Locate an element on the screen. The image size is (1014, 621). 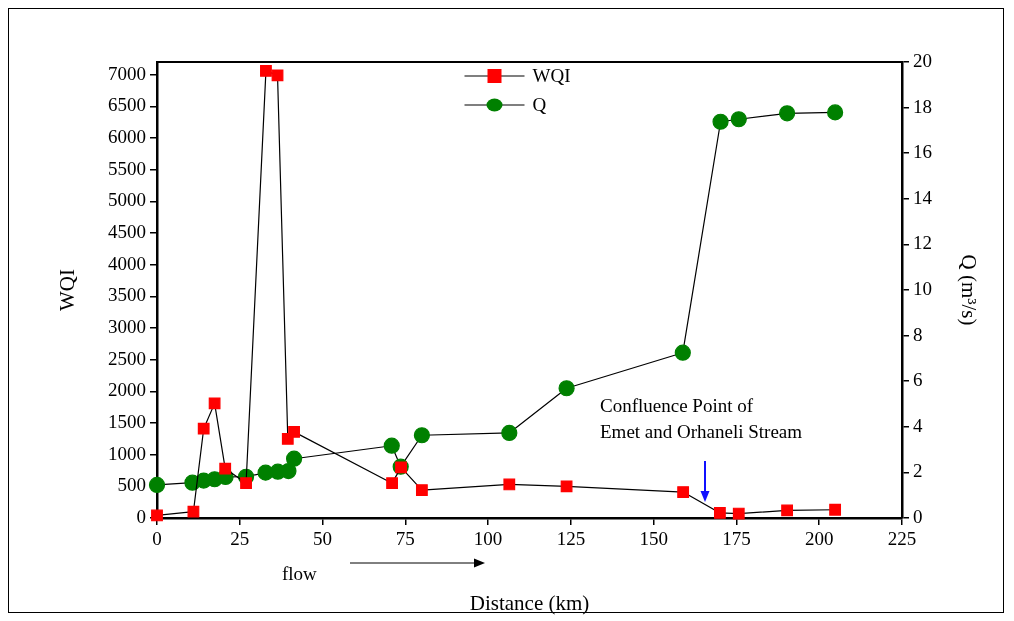
y2-tick-label: 8 is located at coordinates (918, 334).